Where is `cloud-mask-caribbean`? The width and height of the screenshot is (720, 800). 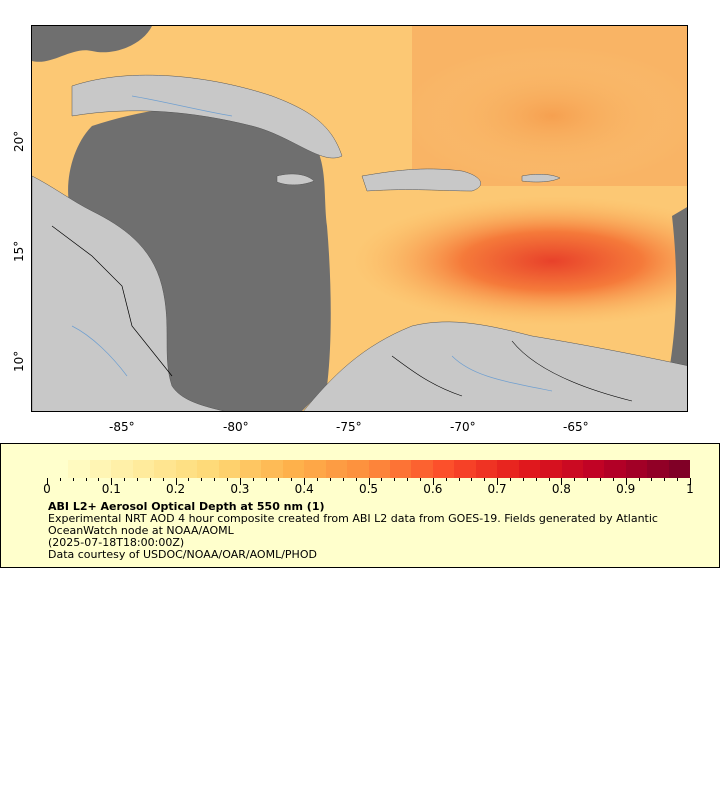
cloud-mask-caribbean is located at coordinates (199, 258).